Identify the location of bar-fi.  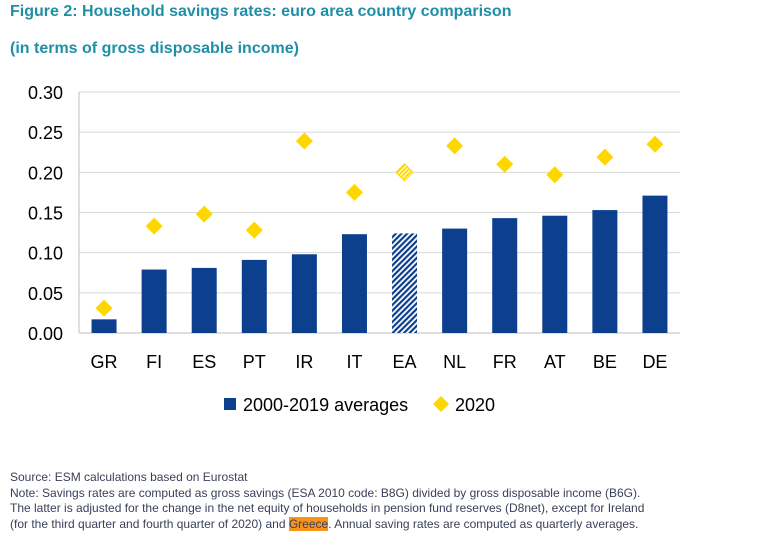
(154, 301).